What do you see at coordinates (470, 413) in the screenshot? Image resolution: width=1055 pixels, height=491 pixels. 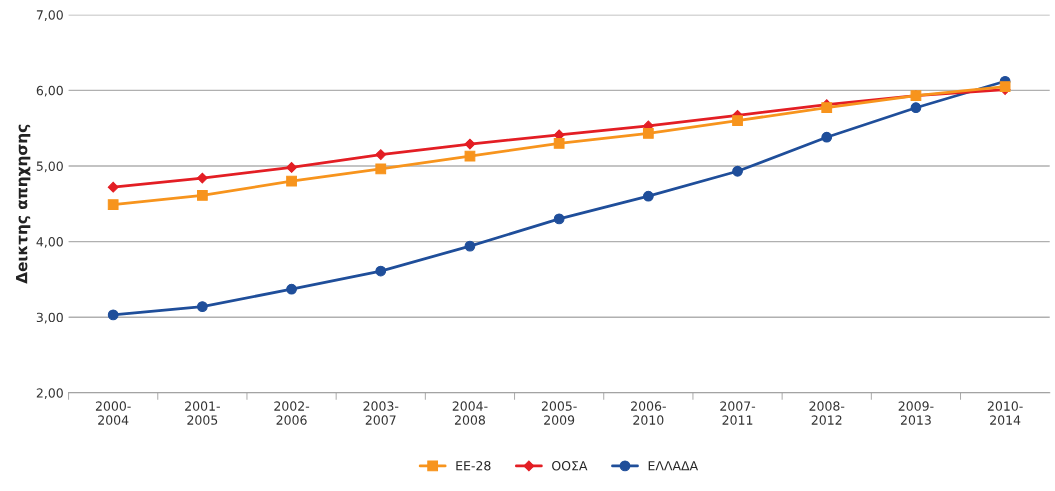 I see `x-tick-label: 2004- 2008` at bounding box center [470, 413].